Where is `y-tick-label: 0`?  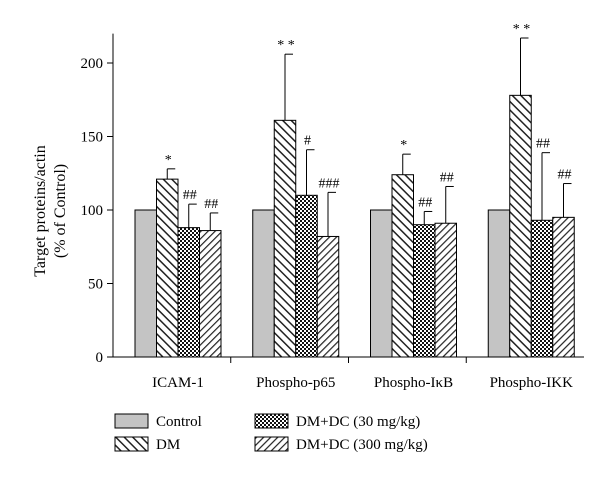 y-tick-label: 0 is located at coordinates (100, 358).